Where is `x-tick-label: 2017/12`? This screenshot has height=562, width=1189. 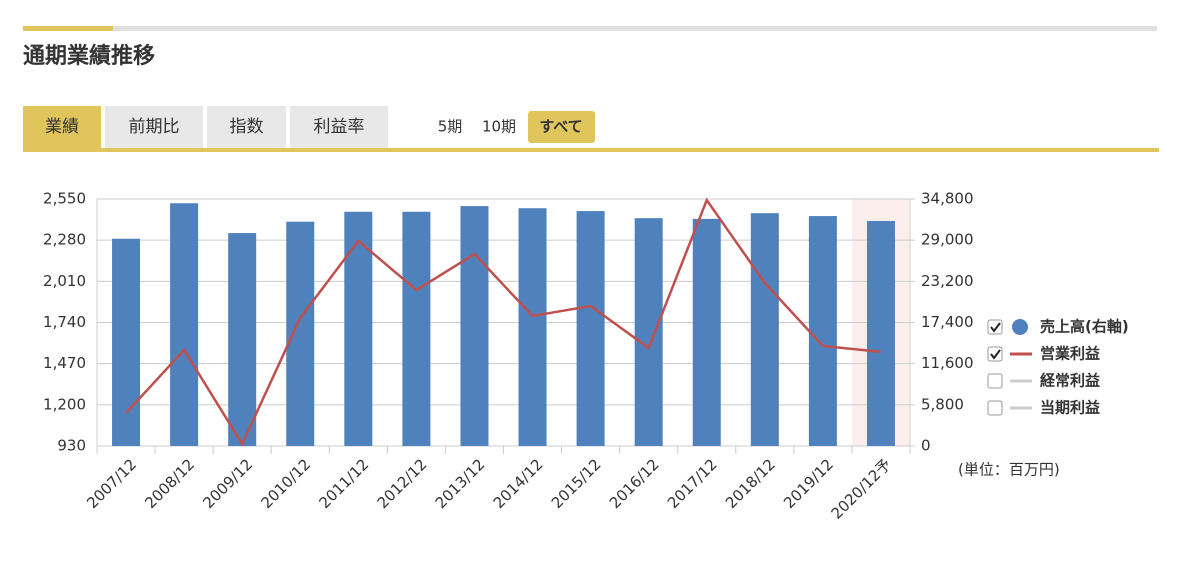 x-tick-label: 2017/12 is located at coordinates (692, 483).